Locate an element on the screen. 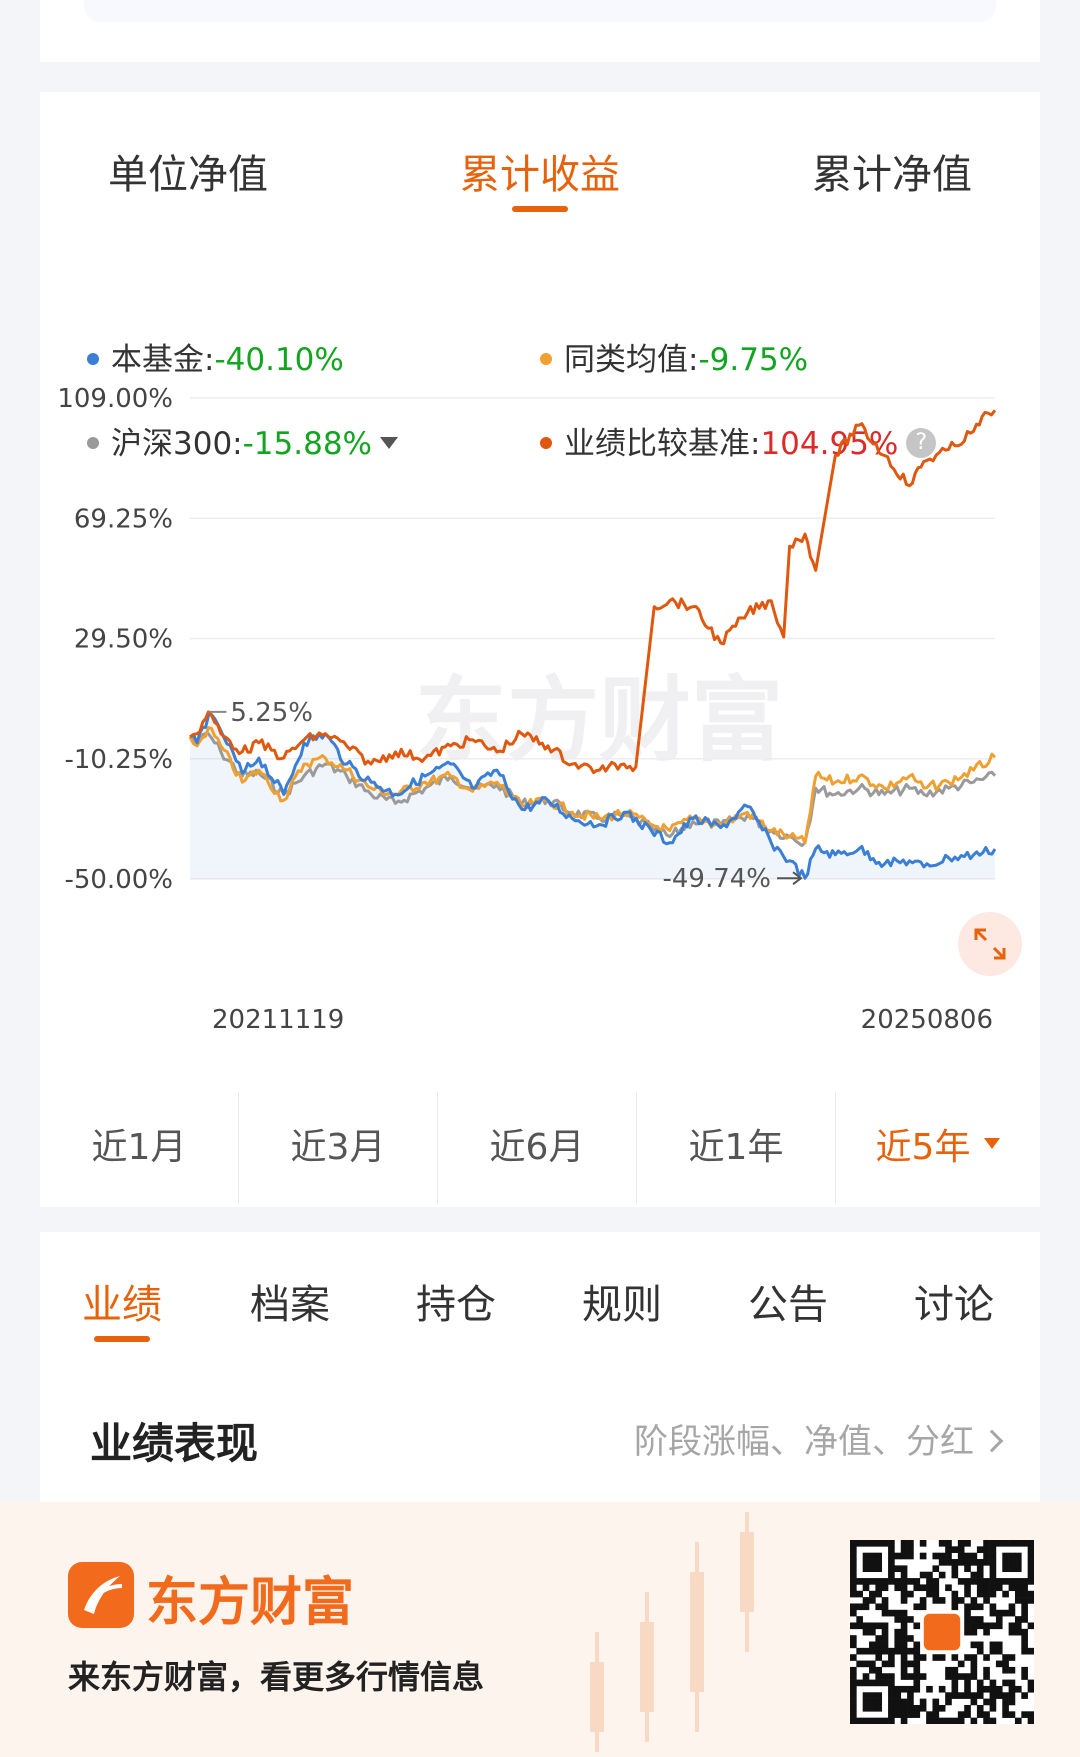  fund-area-fill is located at coordinates (592, 796).